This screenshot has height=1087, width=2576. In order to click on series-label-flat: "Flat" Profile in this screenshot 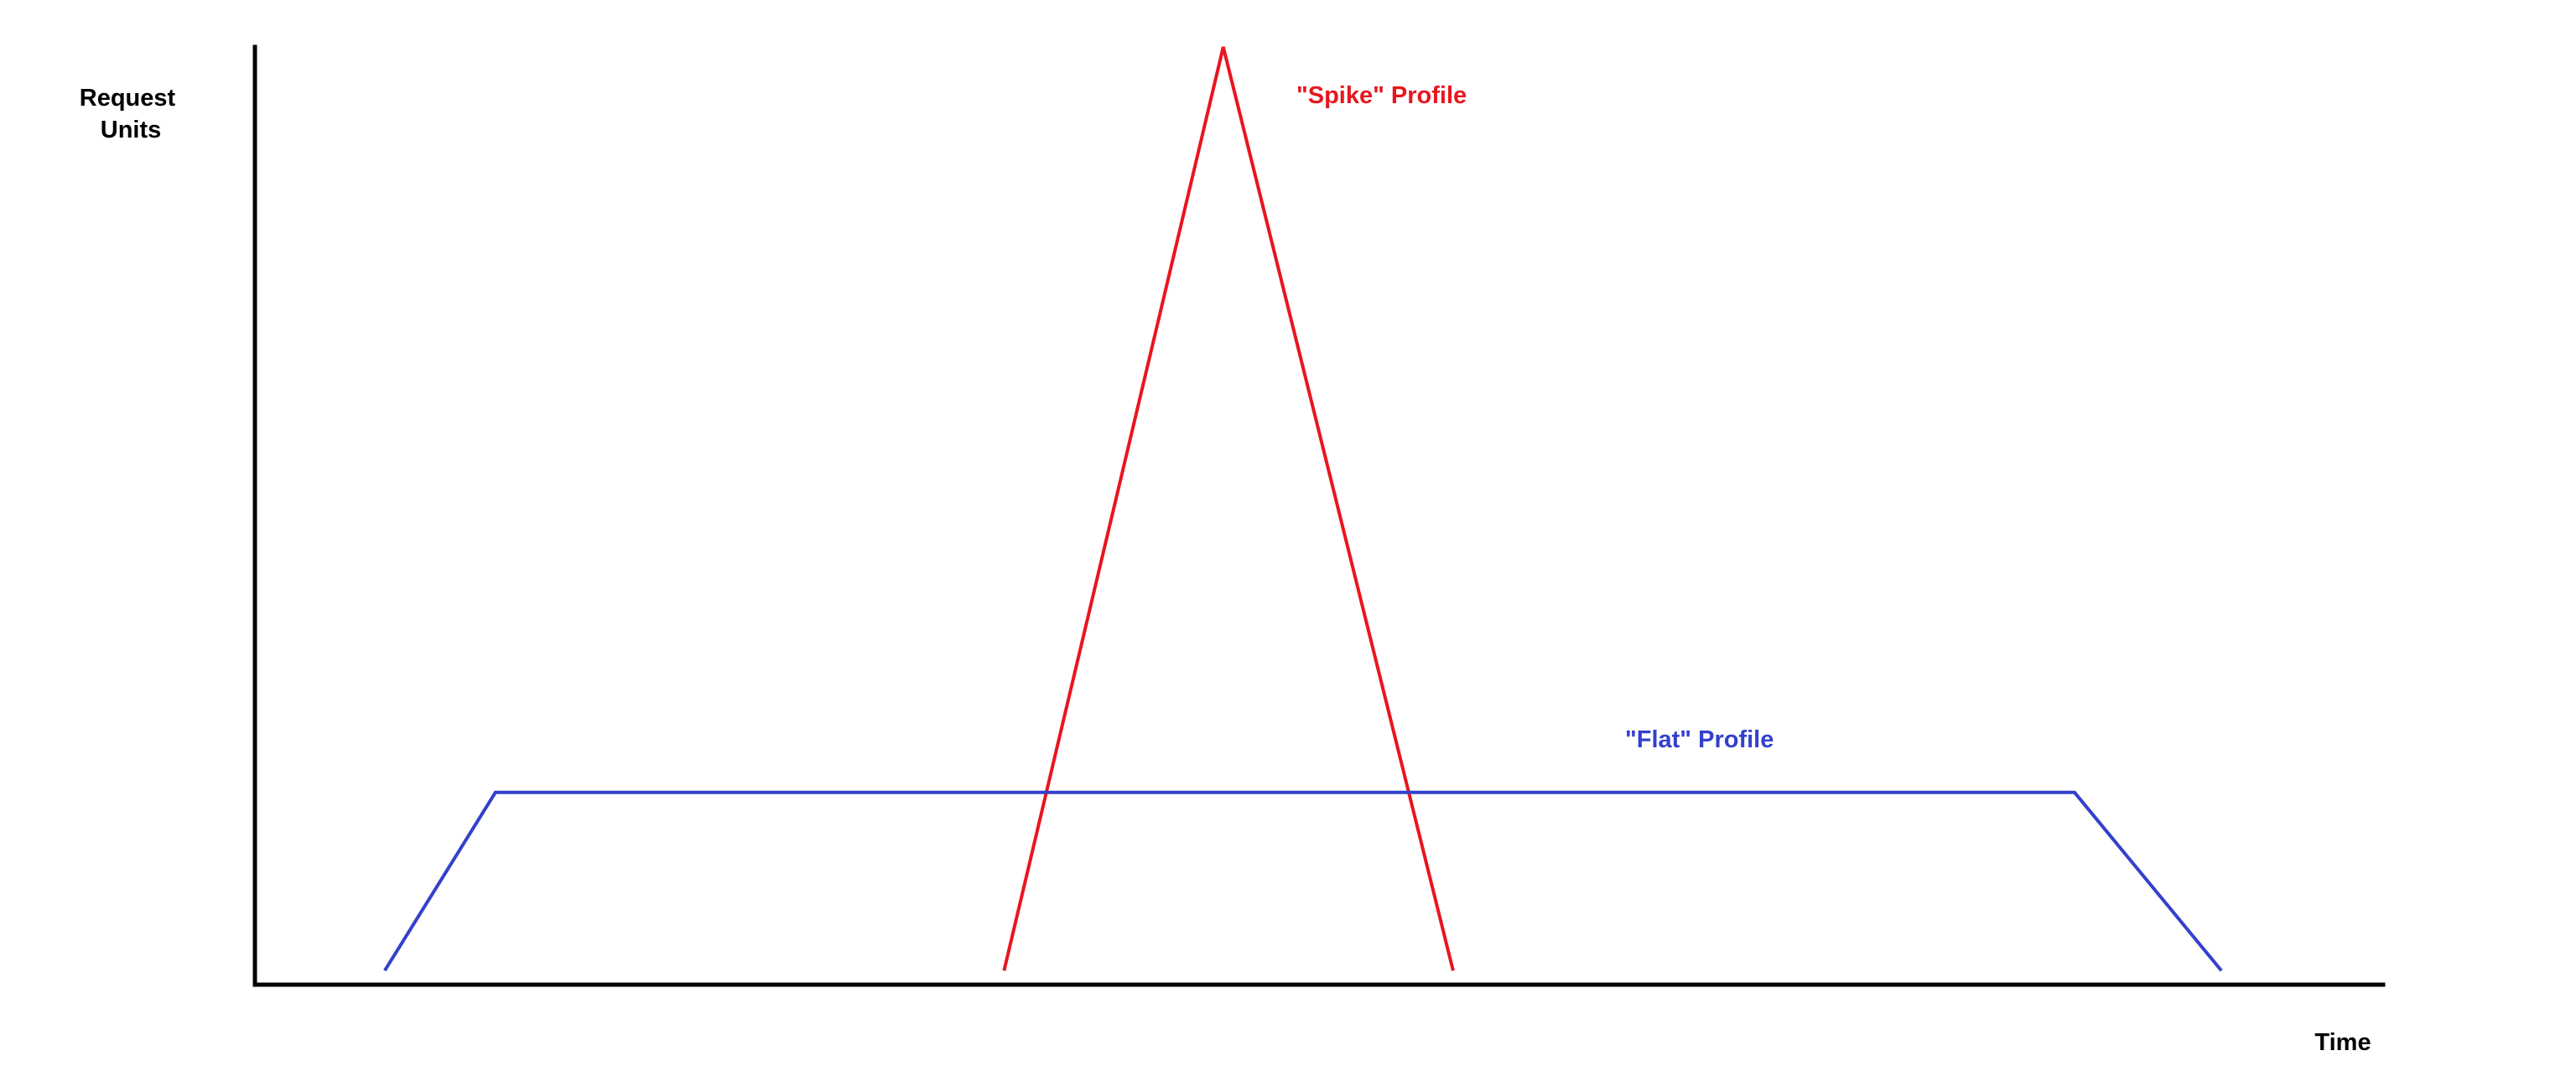, I will do `click(1699, 739)`.